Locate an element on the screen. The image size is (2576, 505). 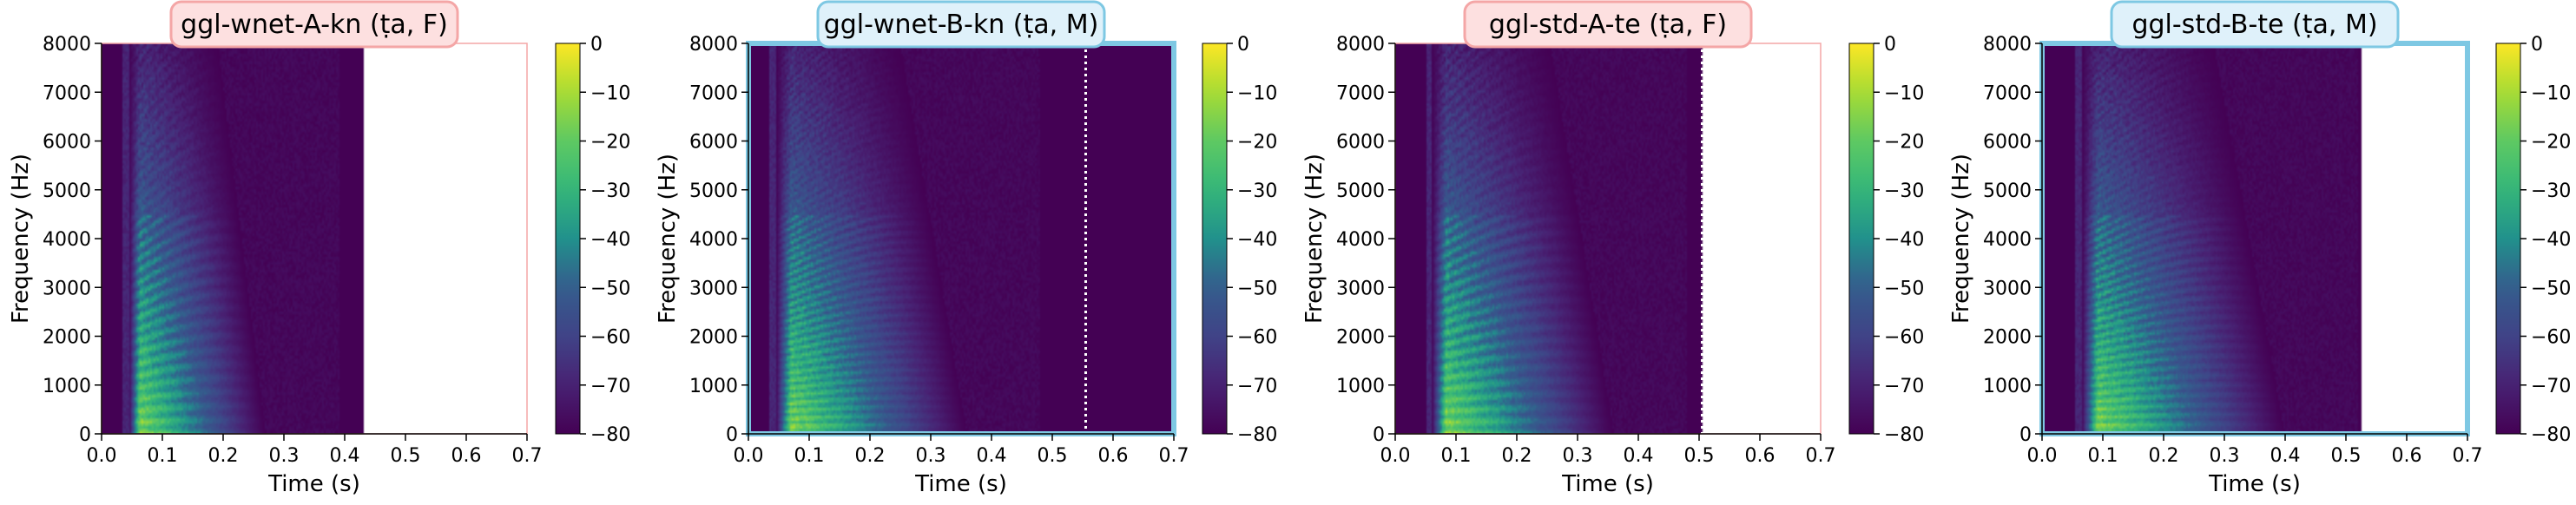
panel-title: ggl-wnet-B-kn (ṭa, M) is located at coordinates (961, 25).